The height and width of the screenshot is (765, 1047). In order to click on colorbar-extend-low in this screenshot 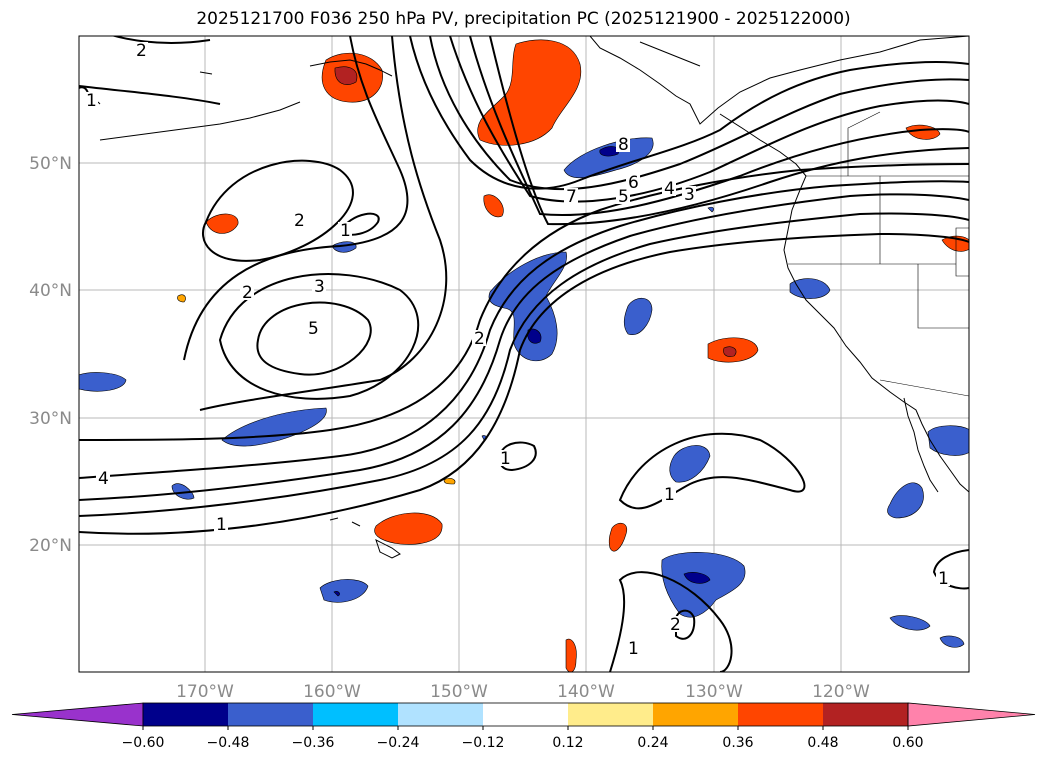, I will do `click(77, 714)`.